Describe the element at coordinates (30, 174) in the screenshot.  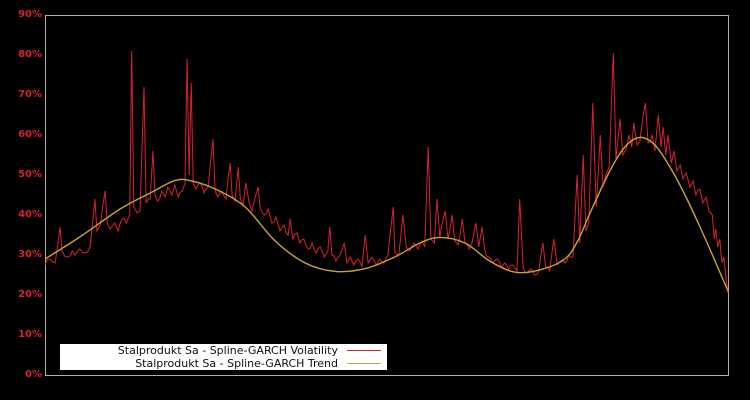
I see `y-tick-label: 50%` at that location.